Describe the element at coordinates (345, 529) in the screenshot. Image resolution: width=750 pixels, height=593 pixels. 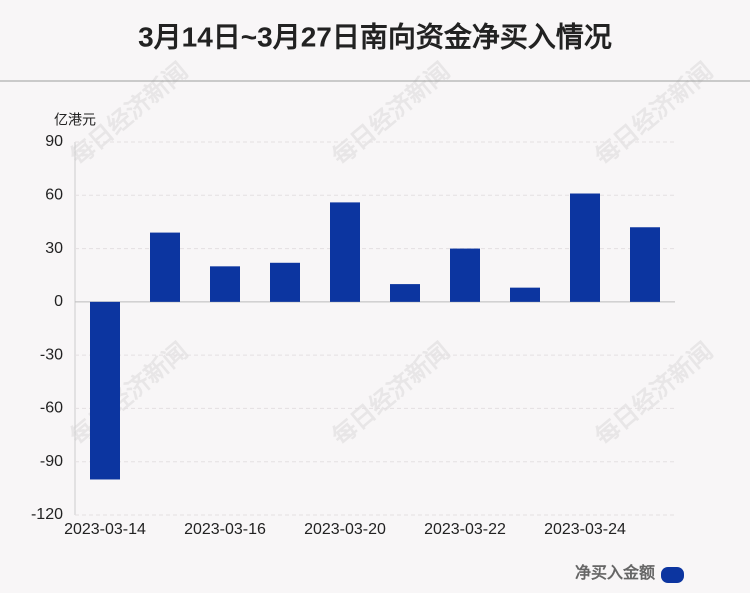
I see `x-tick-label: 2023-03-20` at that location.